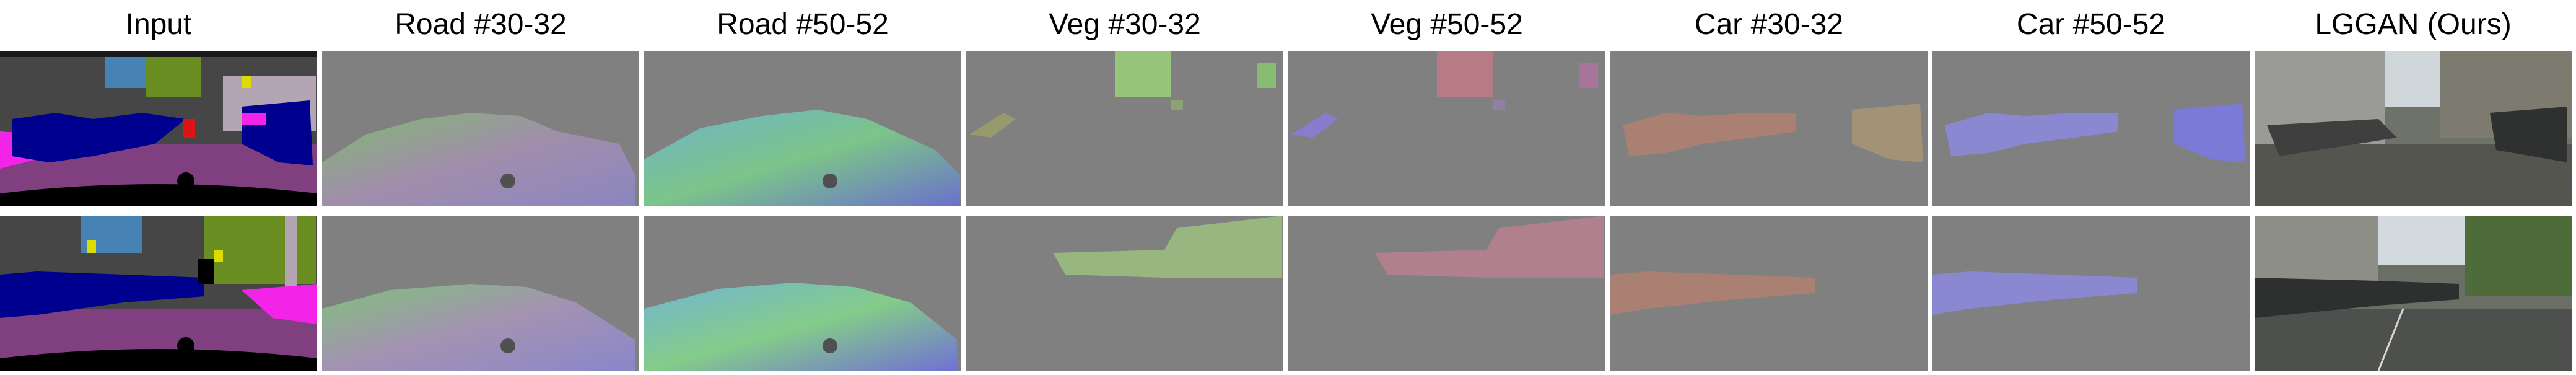  I want to click on header-road-30-32: Road #30-32, so click(481, 24).